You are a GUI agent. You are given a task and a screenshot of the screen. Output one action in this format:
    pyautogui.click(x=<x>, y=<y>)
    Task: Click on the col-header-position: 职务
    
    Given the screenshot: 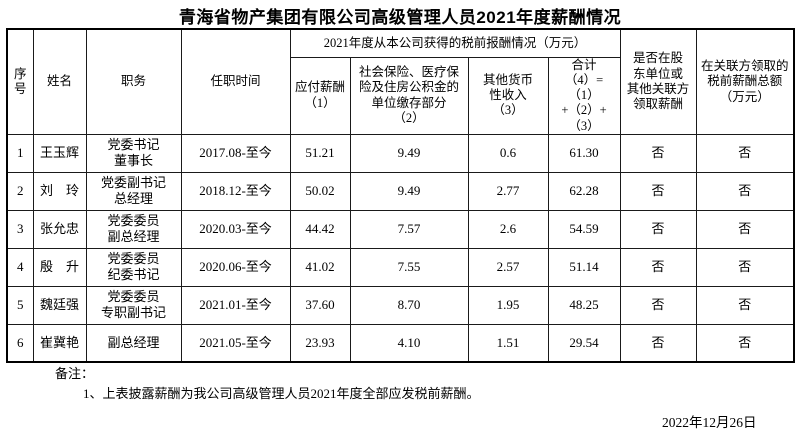 What is the action you would take?
    pyautogui.click(x=133, y=81)
    